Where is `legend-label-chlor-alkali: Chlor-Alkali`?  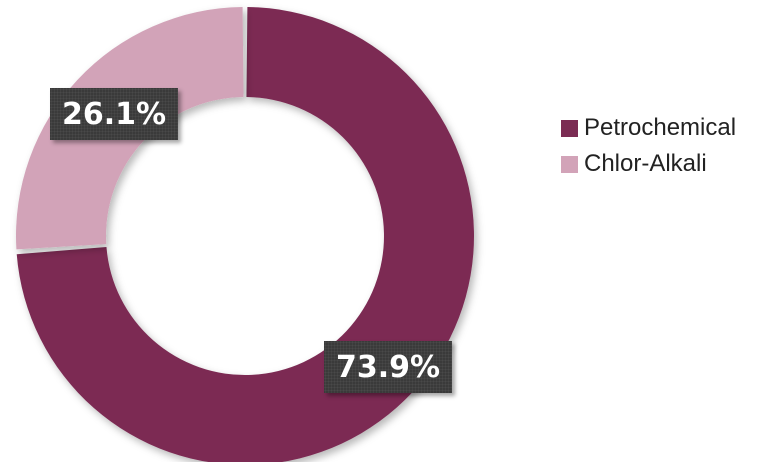
legend-label-chlor-alkali: Chlor-Alkali is located at coordinates (645, 163).